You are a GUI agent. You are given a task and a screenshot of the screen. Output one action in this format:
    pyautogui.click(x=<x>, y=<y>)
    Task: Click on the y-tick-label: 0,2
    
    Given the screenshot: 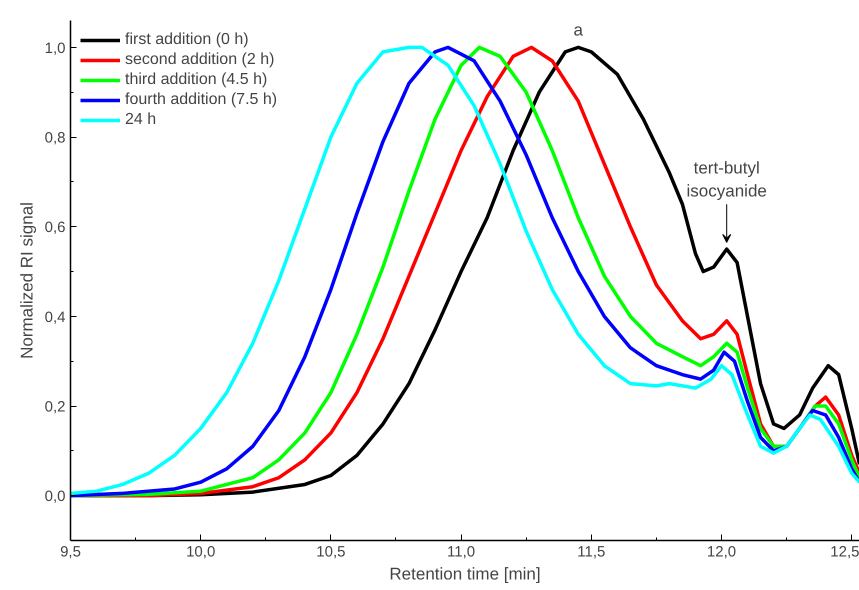 What is the action you would take?
    pyautogui.click(x=55, y=407)
    